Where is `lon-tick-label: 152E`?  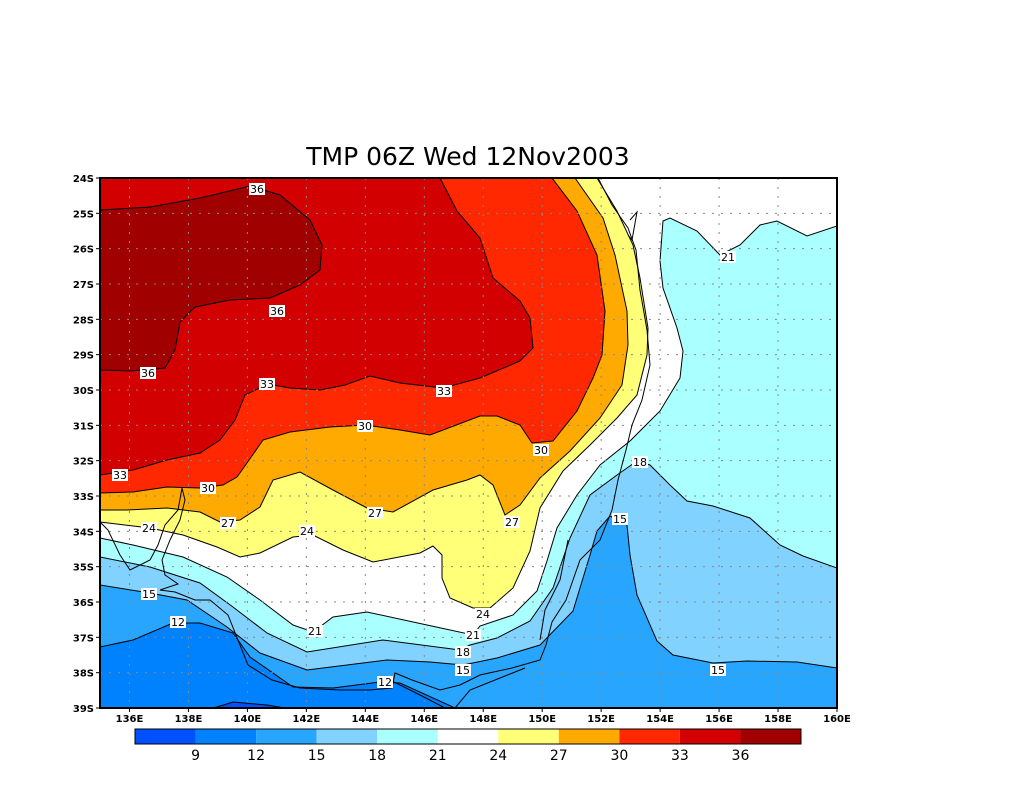
lon-tick-label: 152E is located at coordinates (601, 719).